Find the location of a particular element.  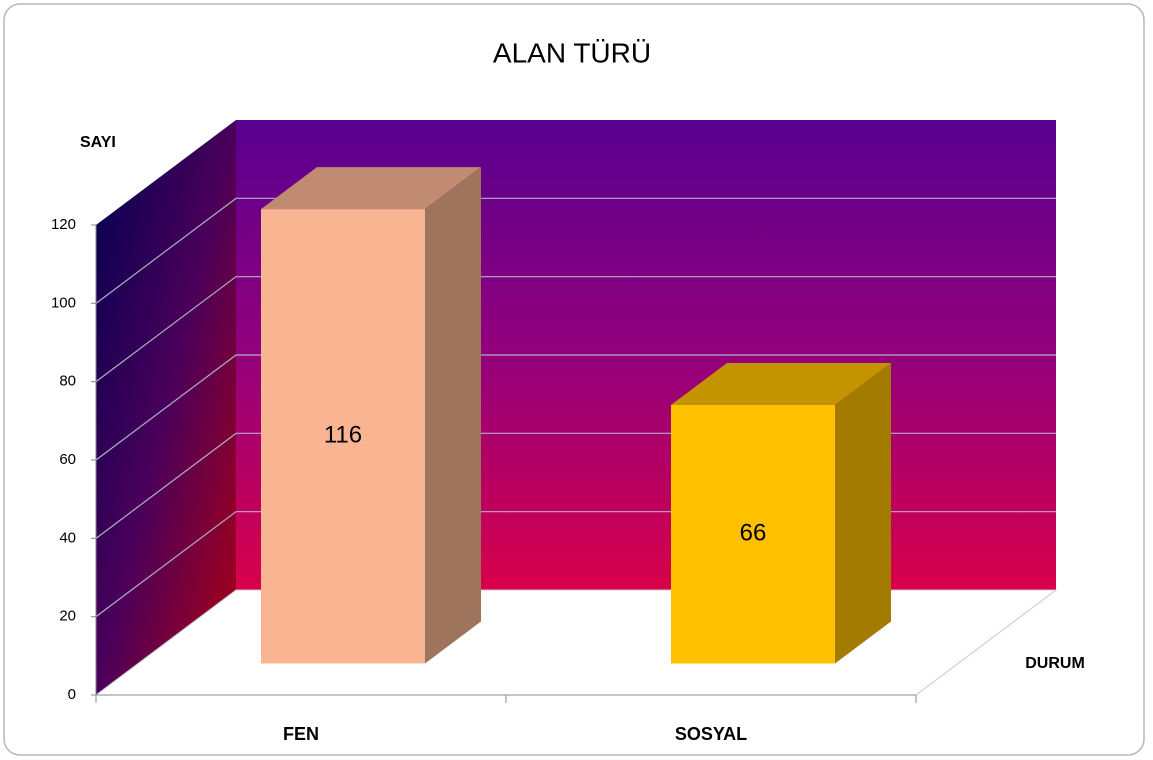

floor is located at coordinates (576, 642).